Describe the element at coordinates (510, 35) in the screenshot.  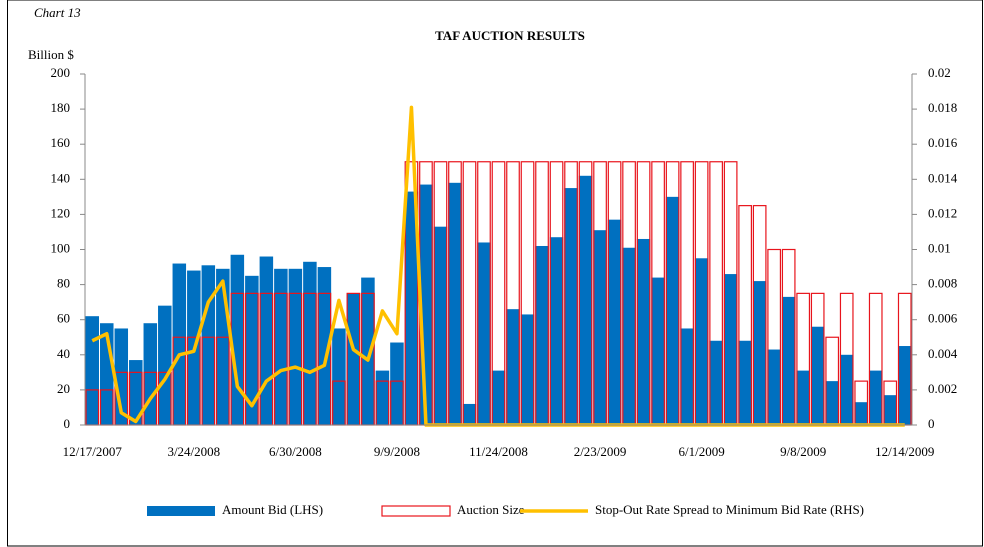
I see `chart-title: TAF AUCTION RESULTS` at that location.